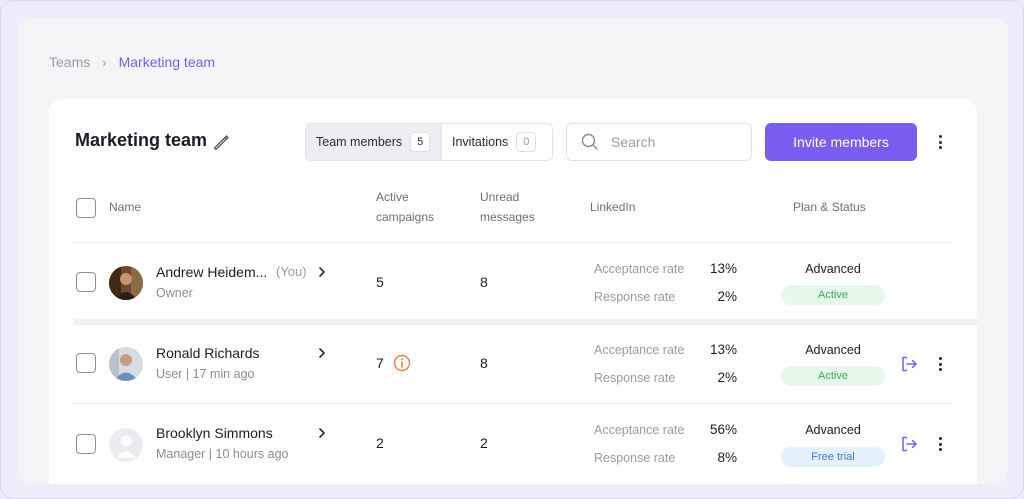 Image resolution: width=1024 pixels, height=499 pixels. What do you see at coordinates (291, 271) in the screenshot?
I see `you-tag: (You)` at bounding box center [291, 271].